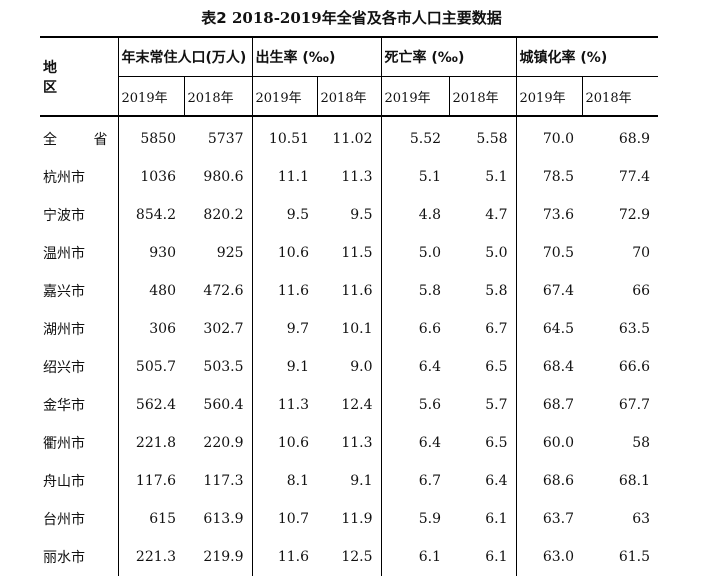 Image resolution: width=703 pixels, height=576 pixels. What do you see at coordinates (549, 557) in the screenshot?
I see `table-cell: 63.0` at bounding box center [549, 557].